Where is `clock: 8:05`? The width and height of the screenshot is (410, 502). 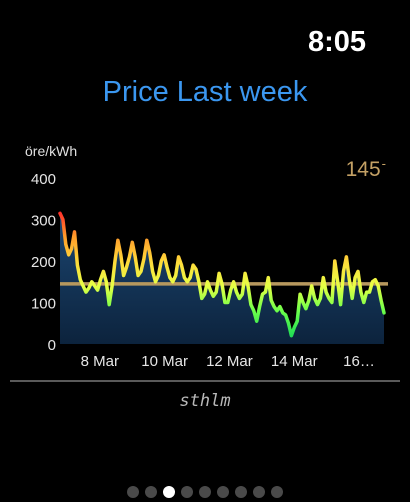
clock: 8:05 is located at coordinates (336, 42).